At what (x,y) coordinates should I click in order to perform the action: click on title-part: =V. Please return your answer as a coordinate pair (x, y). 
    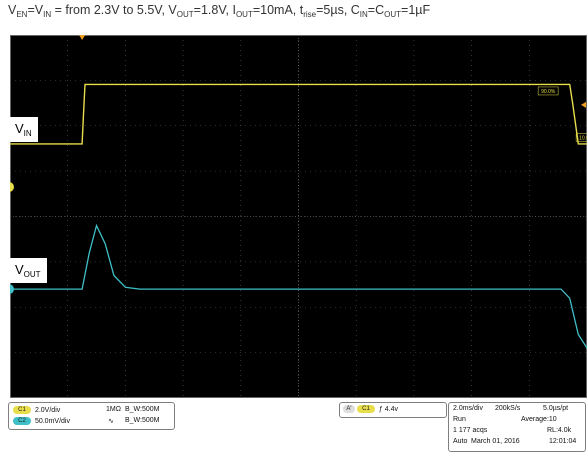
    Looking at the image, I should click on (35, 10).